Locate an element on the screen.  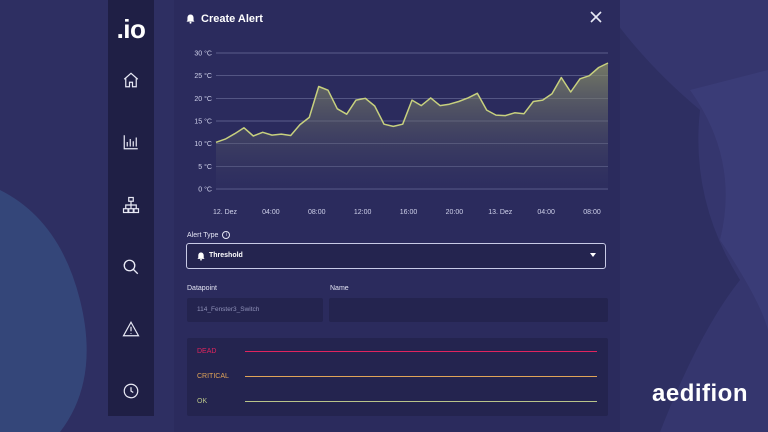
name-label: Name is located at coordinates (339, 288).